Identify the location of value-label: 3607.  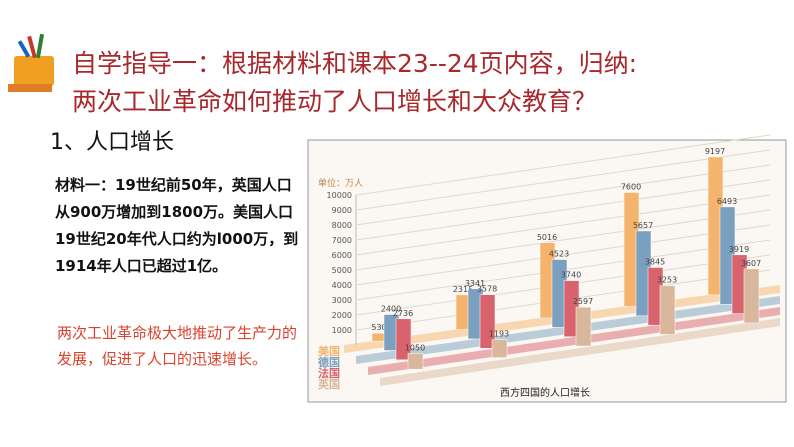
(751, 263).